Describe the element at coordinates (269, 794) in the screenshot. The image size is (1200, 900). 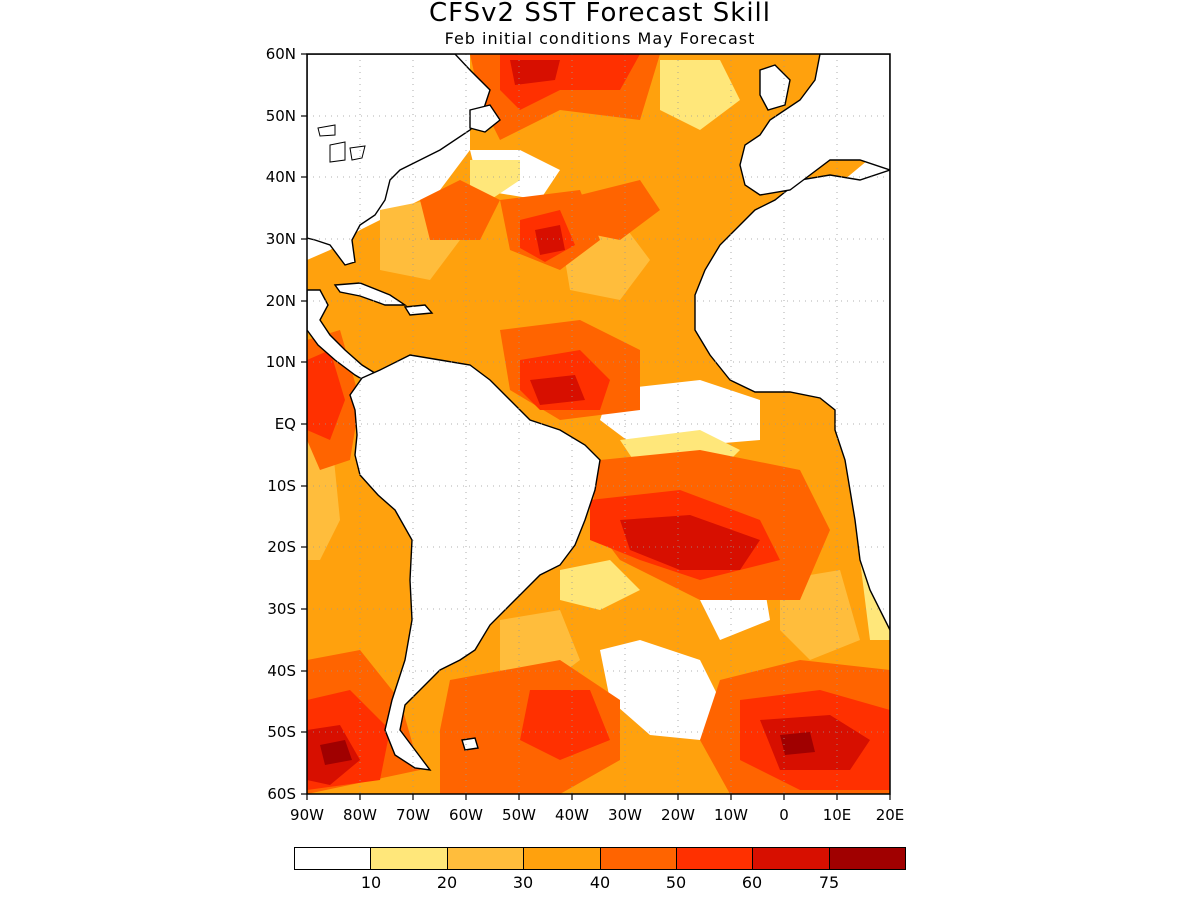
I see `lat-label: 60S` at that location.